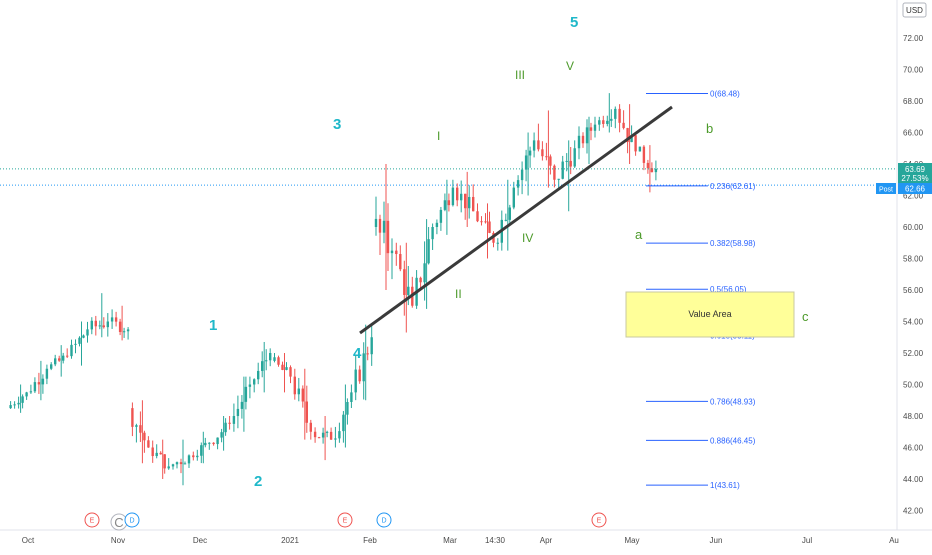  I want to click on fib-level-label: 0.236(62.61), so click(733, 186).